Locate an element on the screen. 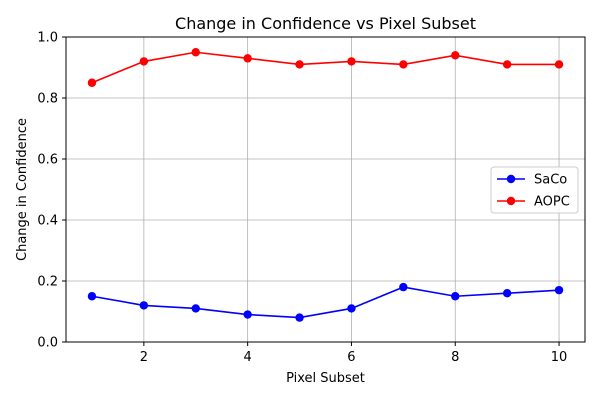  legend-items: SaCo AOPC is located at coordinates (533, 191).